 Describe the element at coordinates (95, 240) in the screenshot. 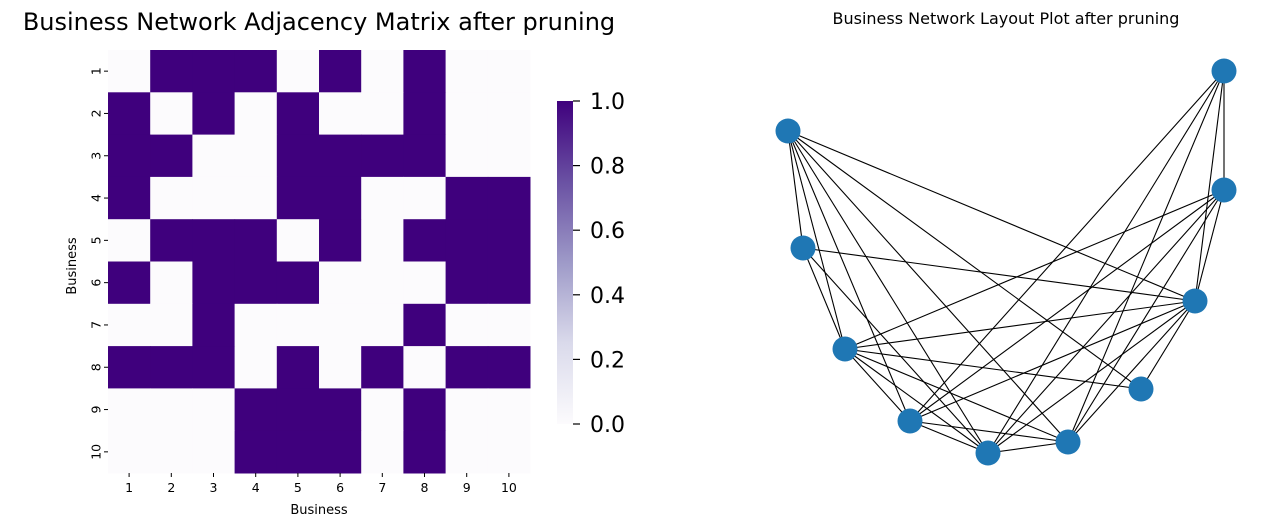

I see `y-tick-label: 5` at that location.